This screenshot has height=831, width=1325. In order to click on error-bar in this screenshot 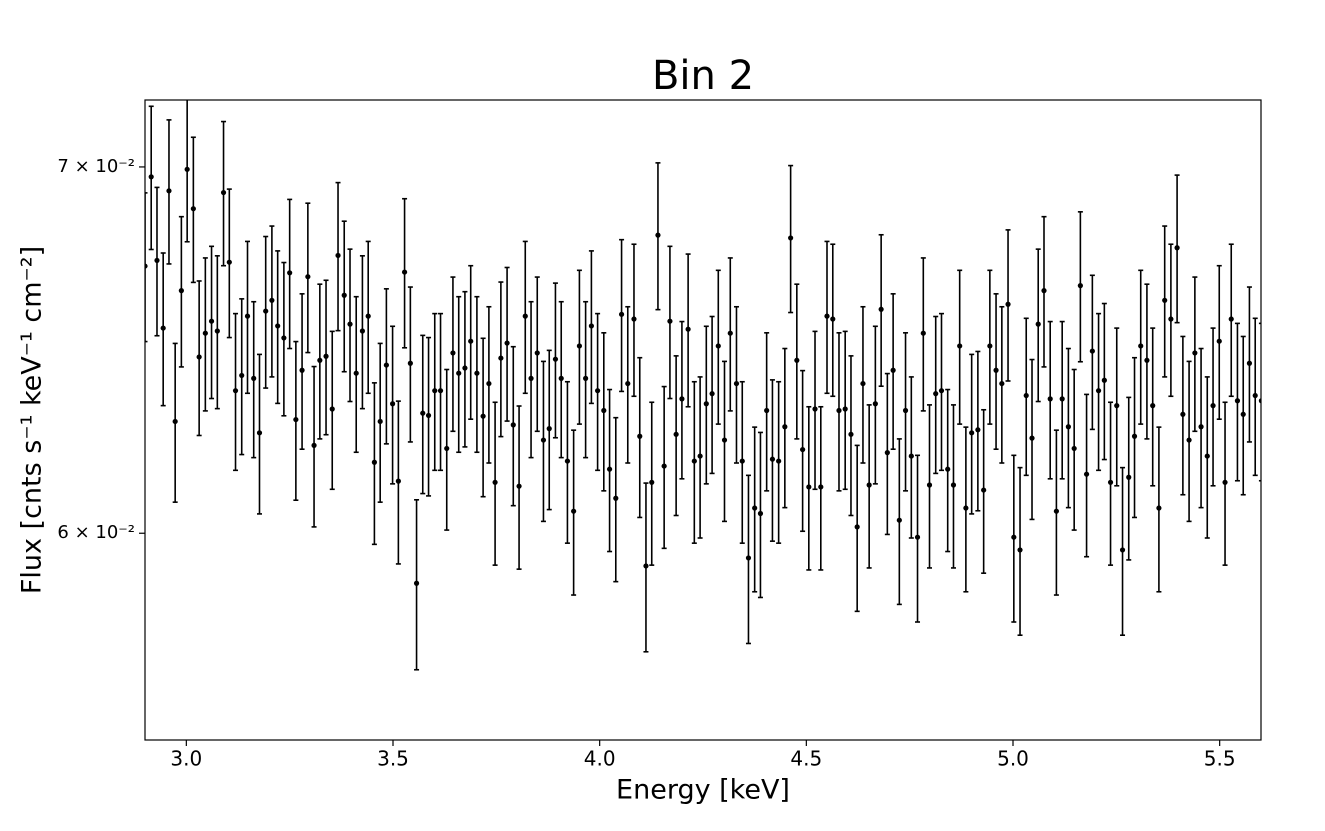, I will do `click(1259, 402)`.